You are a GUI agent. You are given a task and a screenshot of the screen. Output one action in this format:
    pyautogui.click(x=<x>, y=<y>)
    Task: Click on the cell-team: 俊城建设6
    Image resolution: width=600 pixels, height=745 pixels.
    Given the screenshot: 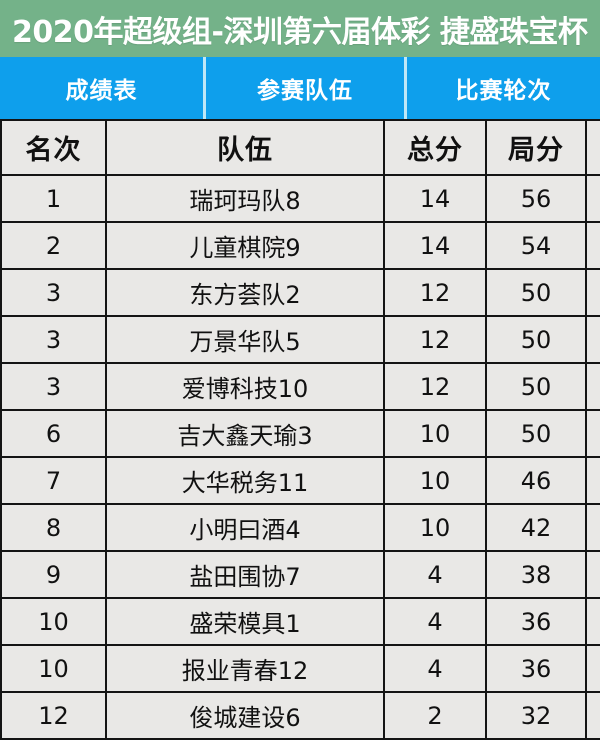 What is the action you would take?
    pyautogui.click(x=245, y=715)
    